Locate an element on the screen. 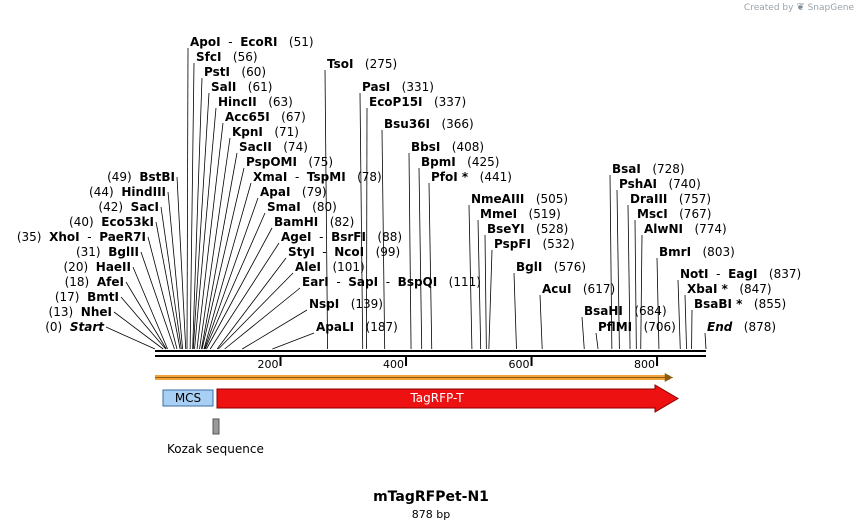 The height and width of the screenshot is (530, 862). enzyme-name: AlwNI is located at coordinates (663, 229).